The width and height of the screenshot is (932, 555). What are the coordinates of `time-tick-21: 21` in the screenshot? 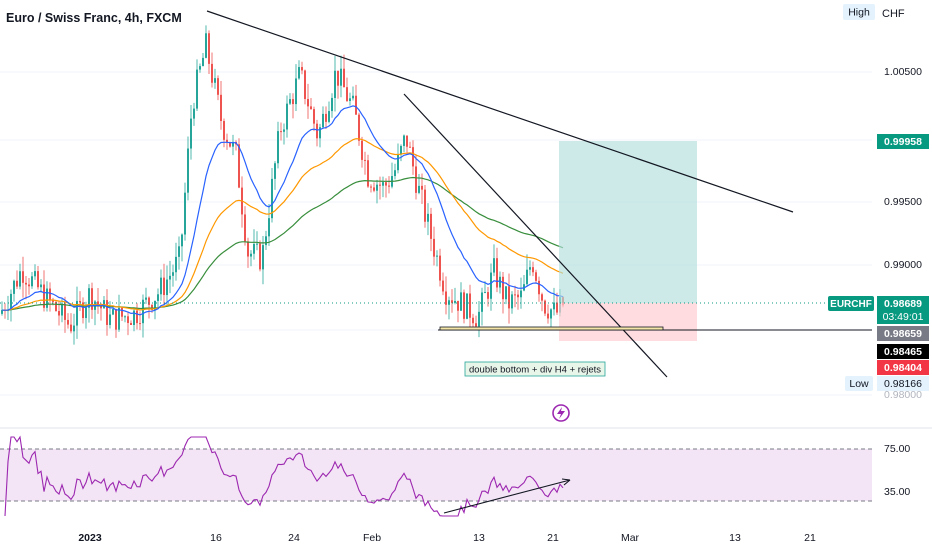 It's located at (553, 538).